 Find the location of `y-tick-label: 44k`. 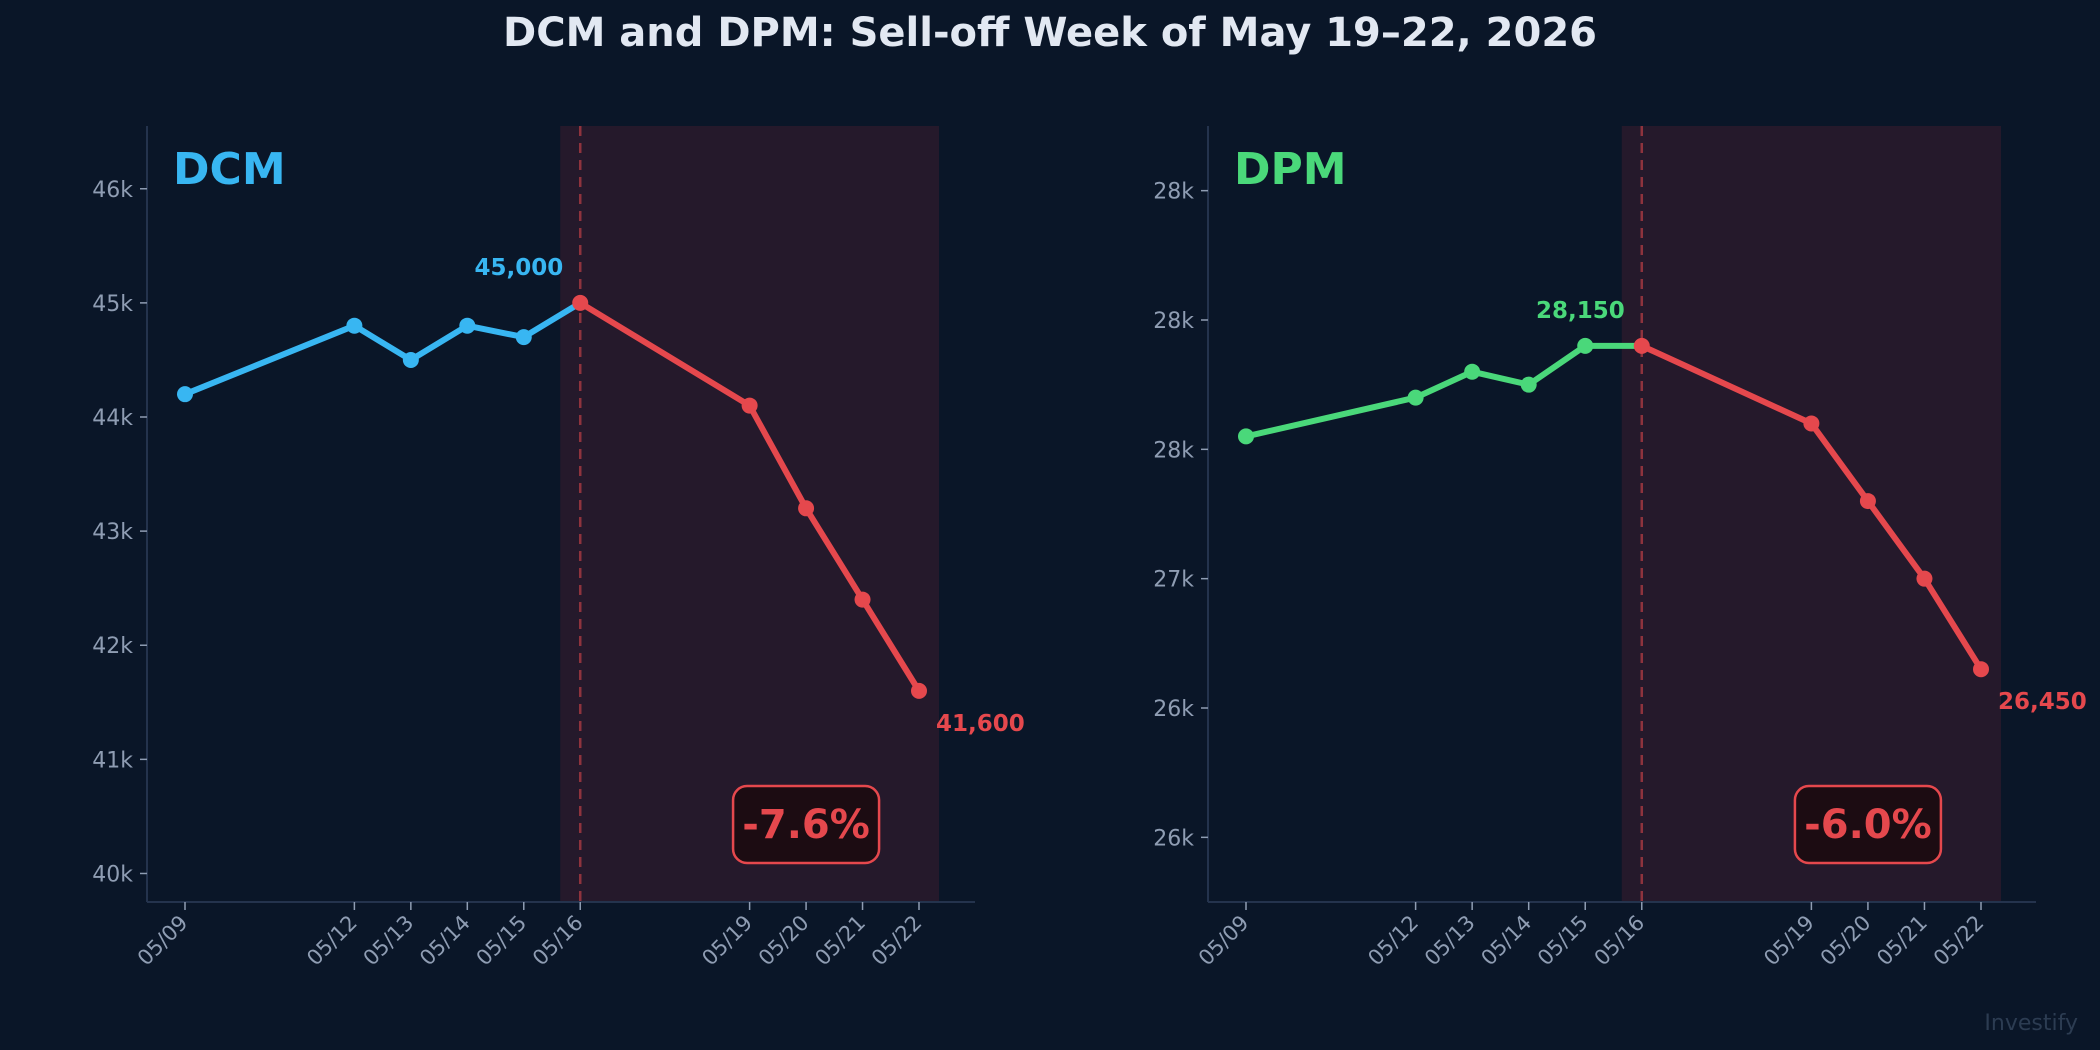

y-tick-label: 44k is located at coordinates (112, 418).